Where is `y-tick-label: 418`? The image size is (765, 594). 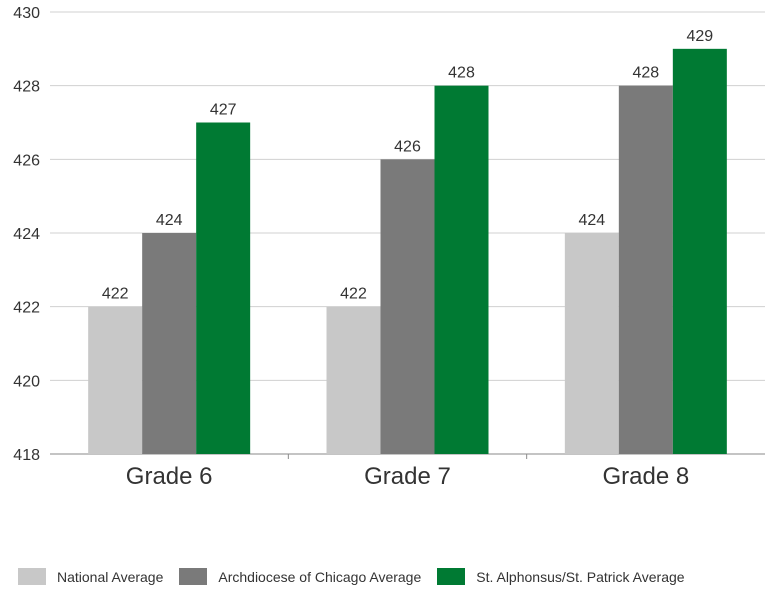
y-tick-label: 418 is located at coordinates (26, 455).